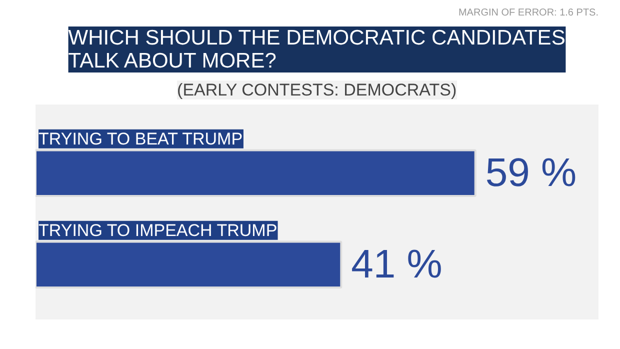  What do you see at coordinates (317, 90) in the screenshot?
I see `chart-subtitle: (EARLY CONTESTS: DEMOCRATS)` at bounding box center [317, 90].